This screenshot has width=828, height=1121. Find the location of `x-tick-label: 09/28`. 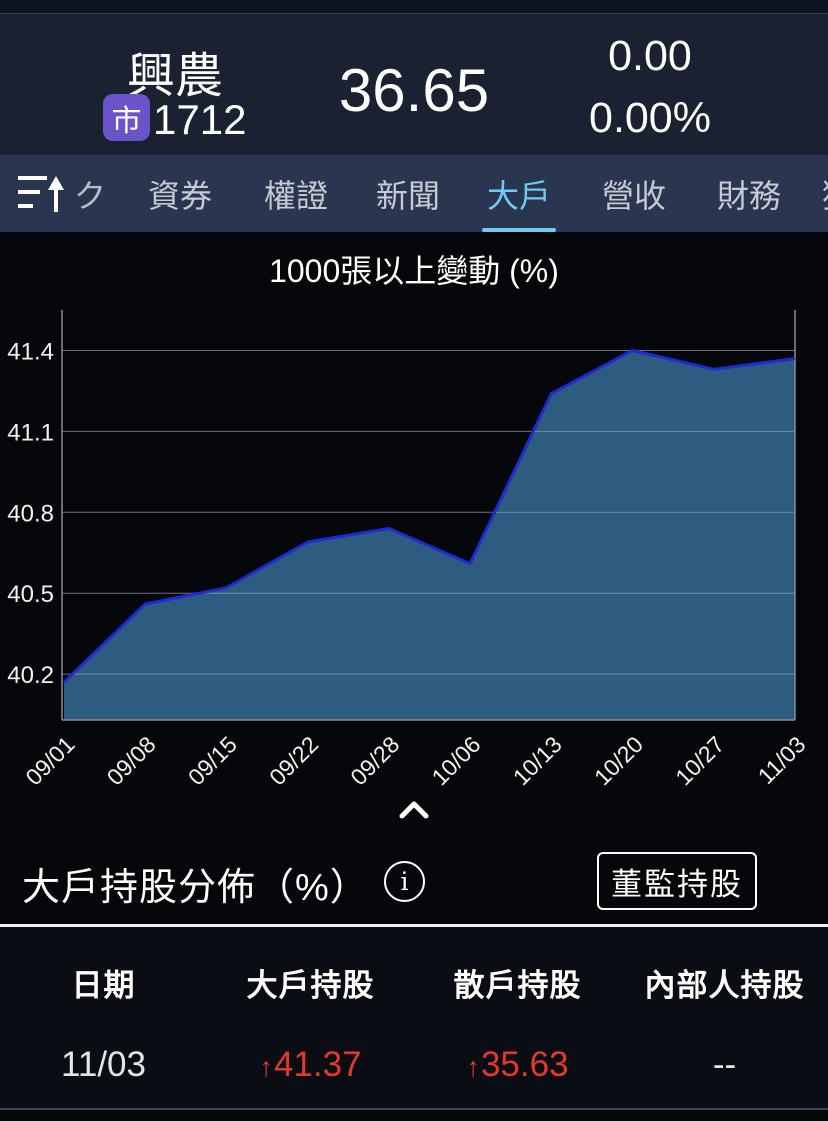

x-tick-label: 09/28 is located at coordinates (374, 760).